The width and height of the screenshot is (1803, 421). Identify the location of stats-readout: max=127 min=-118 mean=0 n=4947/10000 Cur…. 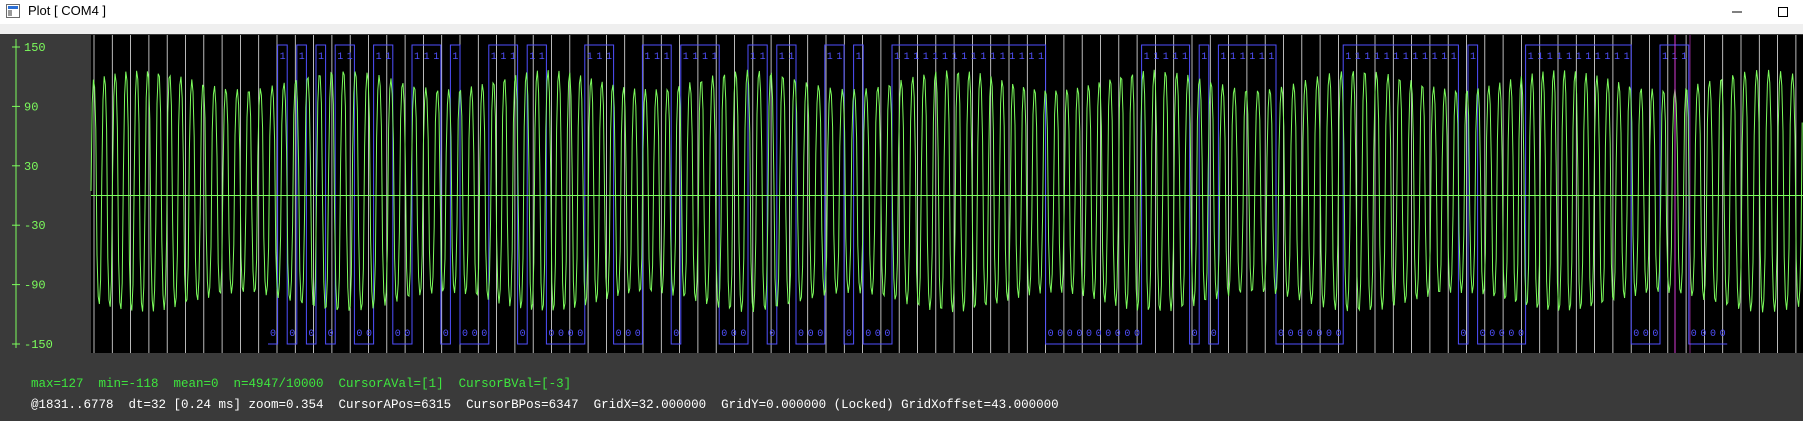
(301, 384).